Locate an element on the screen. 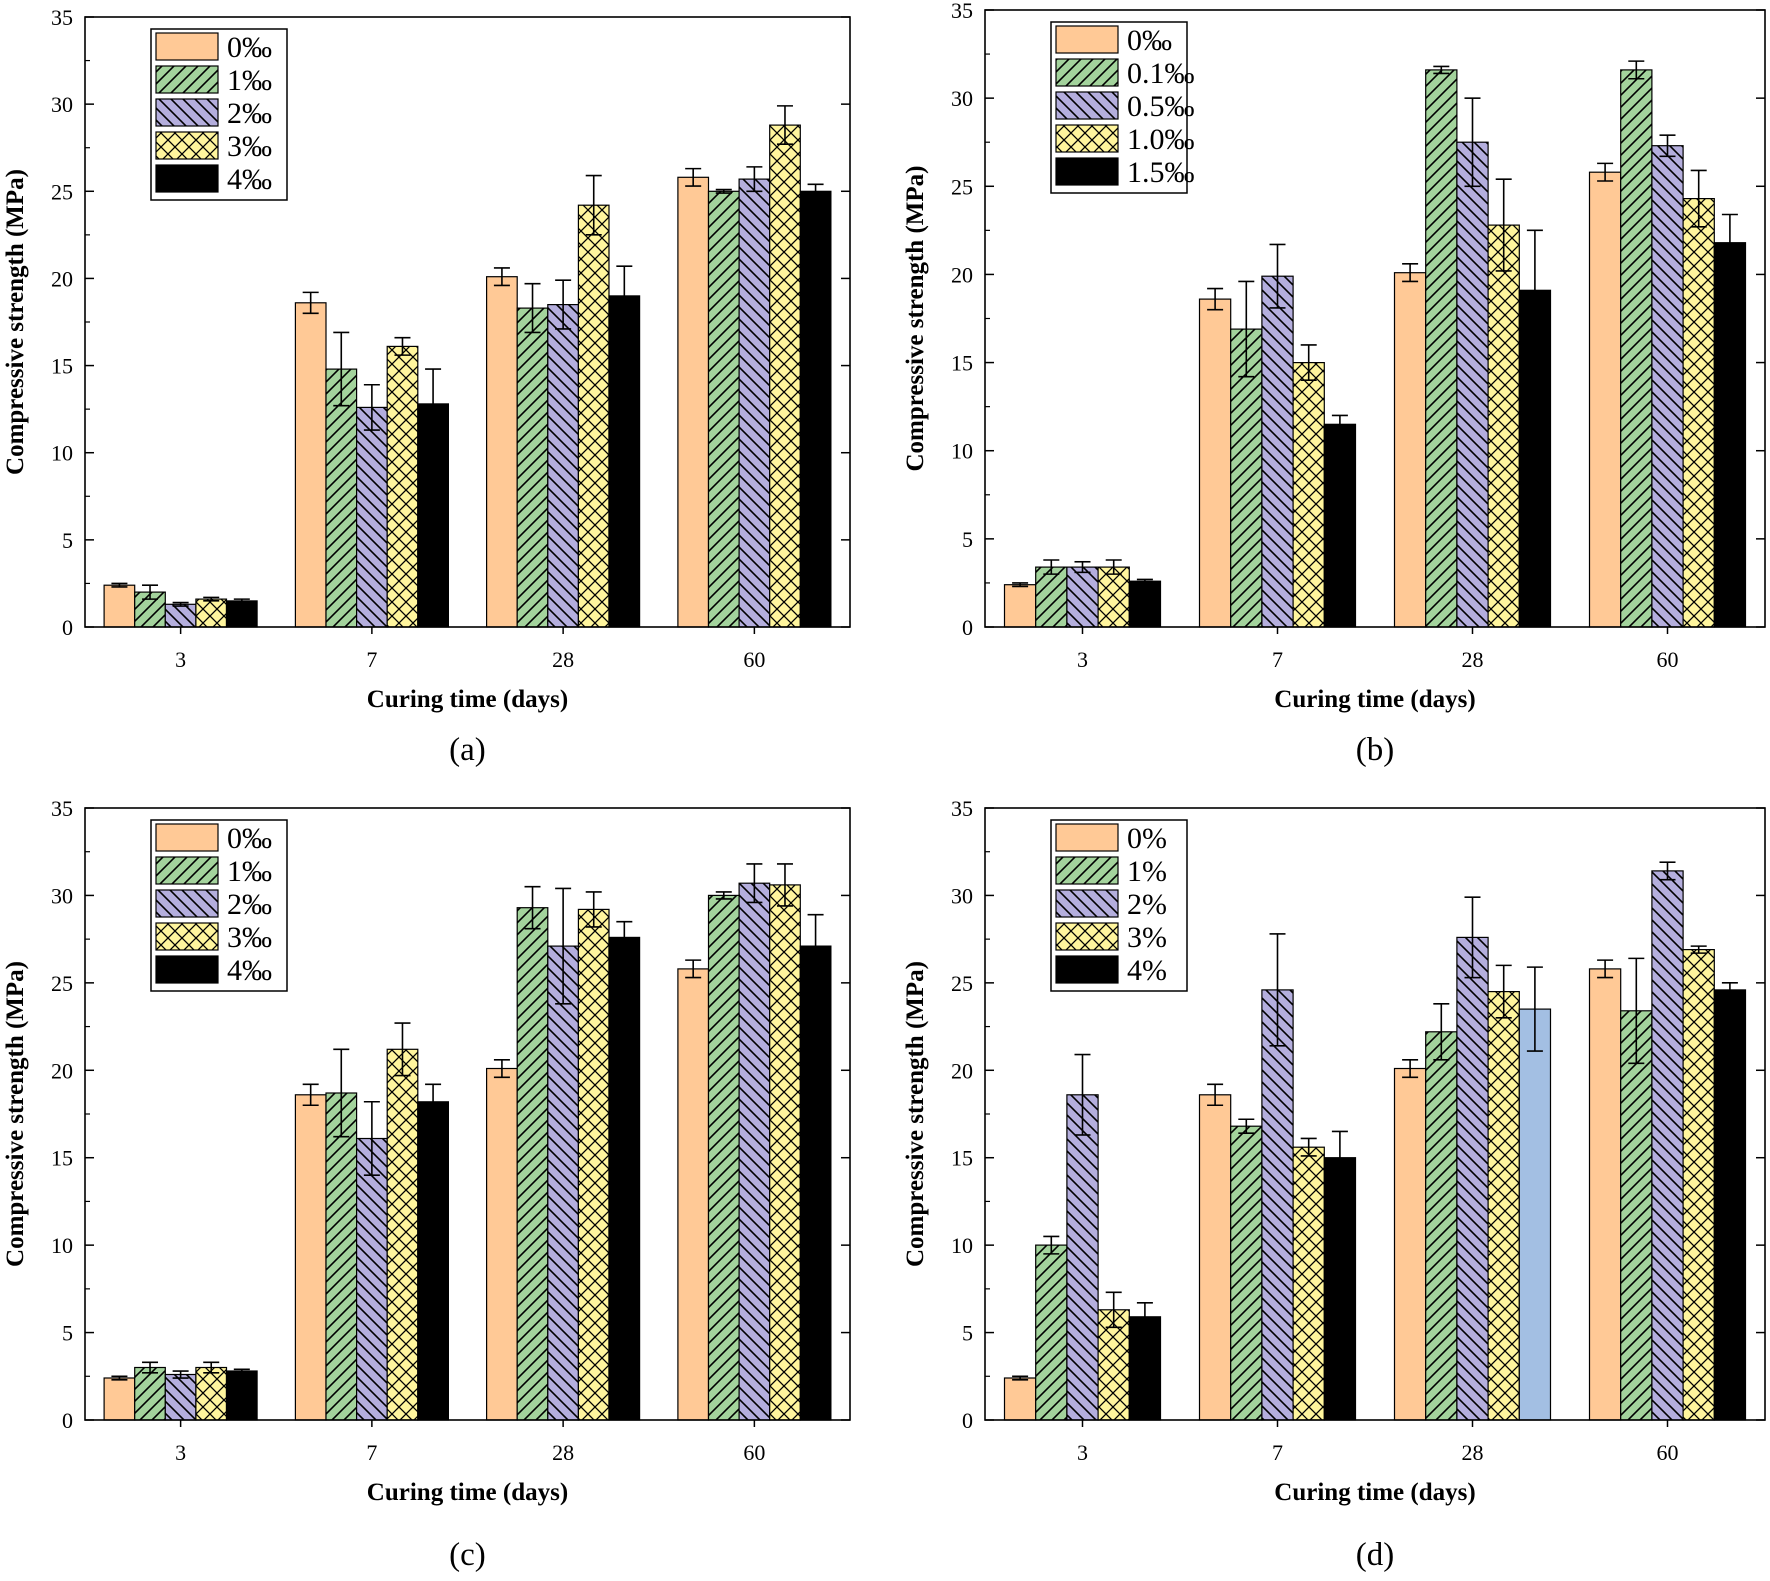  legend-label-3: 3‰ is located at coordinates (249, 146).